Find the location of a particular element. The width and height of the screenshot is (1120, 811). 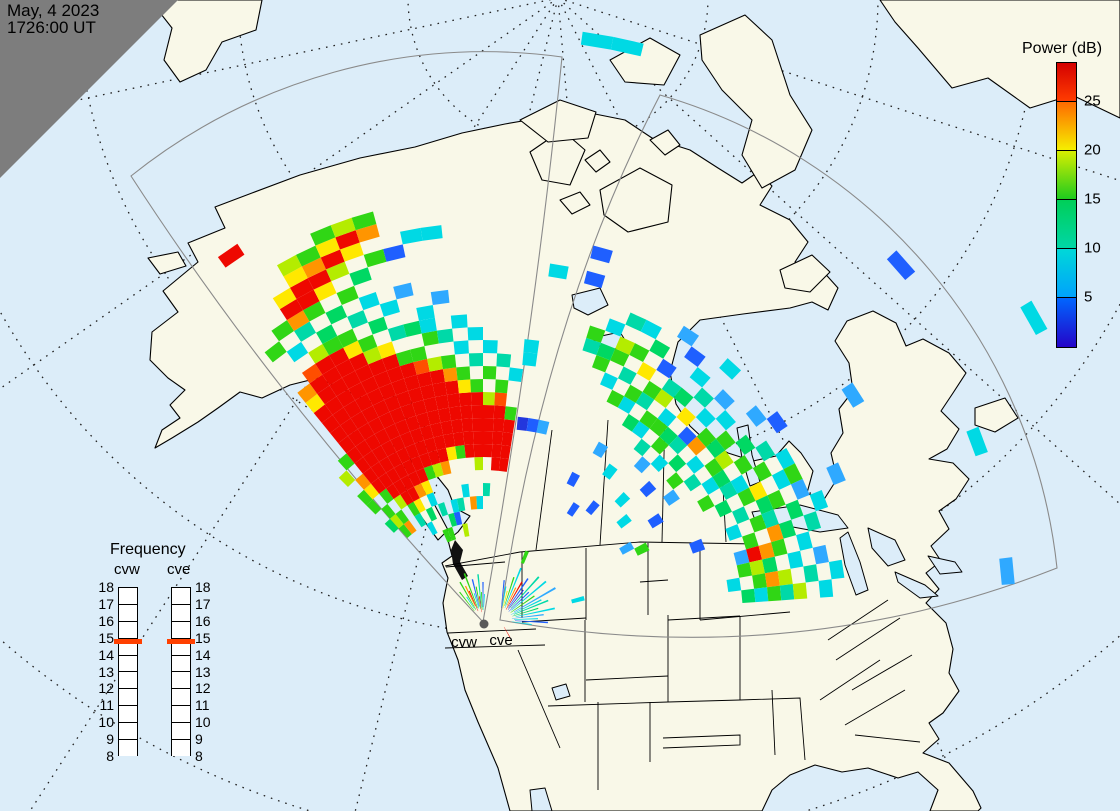

radar-site-dot is located at coordinates (484, 624).